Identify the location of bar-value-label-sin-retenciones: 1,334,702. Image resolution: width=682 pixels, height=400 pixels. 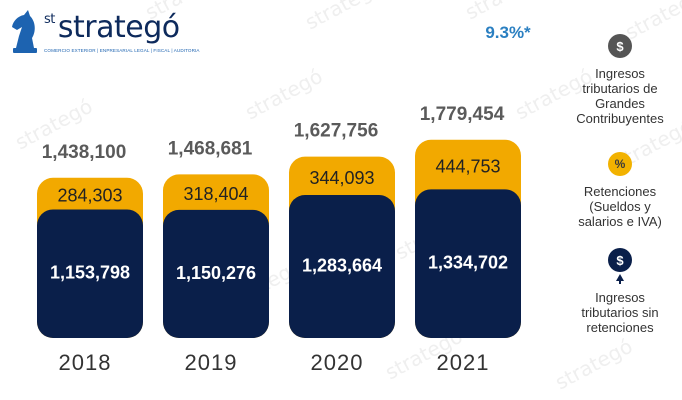
(468, 263).